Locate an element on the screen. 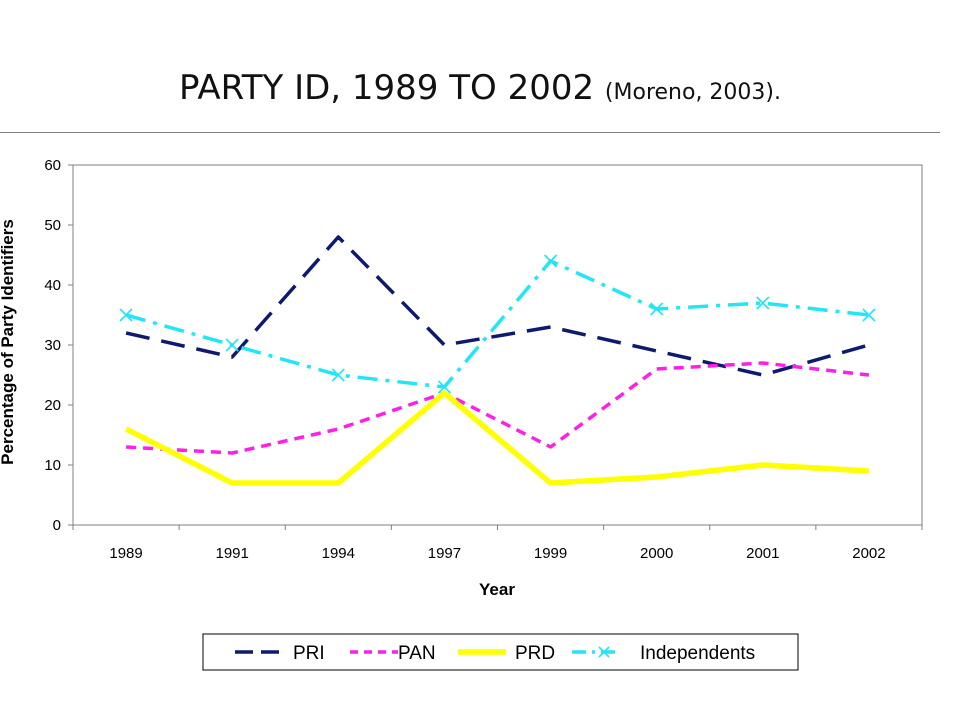 The image size is (960, 720). x-tick-label: 1999 is located at coordinates (550, 553).